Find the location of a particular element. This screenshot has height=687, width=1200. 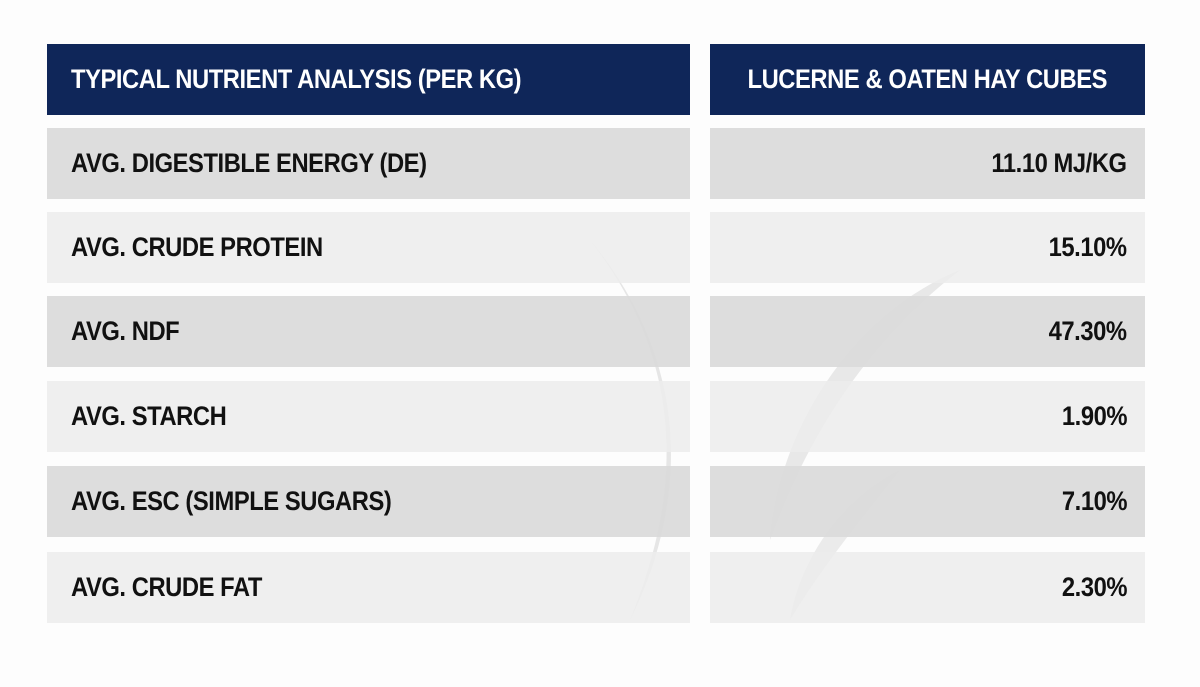

nutrient-label: AVG. CRUDE PROTEIN is located at coordinates (197, 247).